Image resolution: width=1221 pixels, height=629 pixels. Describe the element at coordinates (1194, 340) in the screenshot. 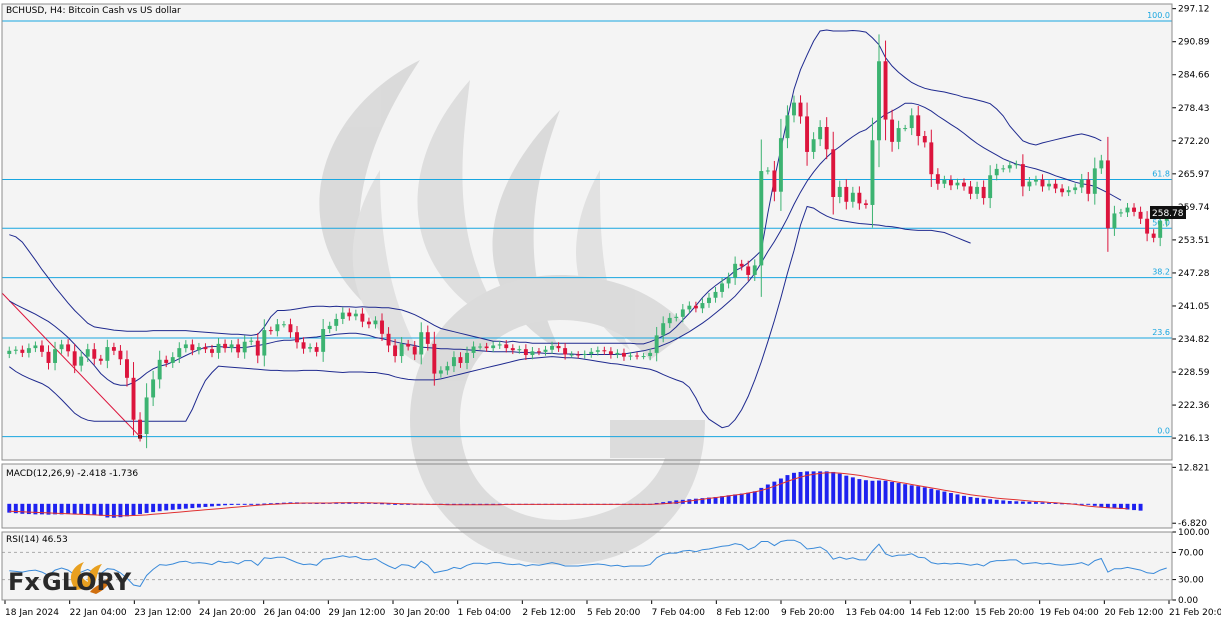

I see `price-axis-label: 234.82` at that location.